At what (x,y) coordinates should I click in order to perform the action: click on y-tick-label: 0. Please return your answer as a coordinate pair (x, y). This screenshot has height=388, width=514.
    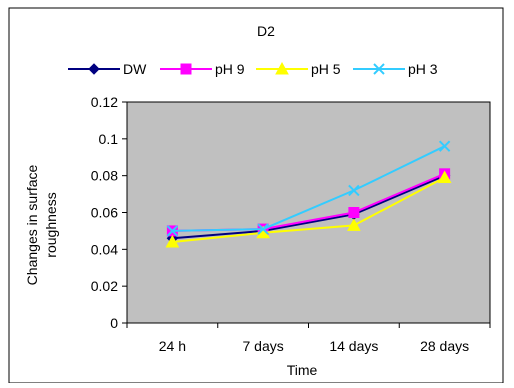
    Looking at the image, I should click on (114, 323).